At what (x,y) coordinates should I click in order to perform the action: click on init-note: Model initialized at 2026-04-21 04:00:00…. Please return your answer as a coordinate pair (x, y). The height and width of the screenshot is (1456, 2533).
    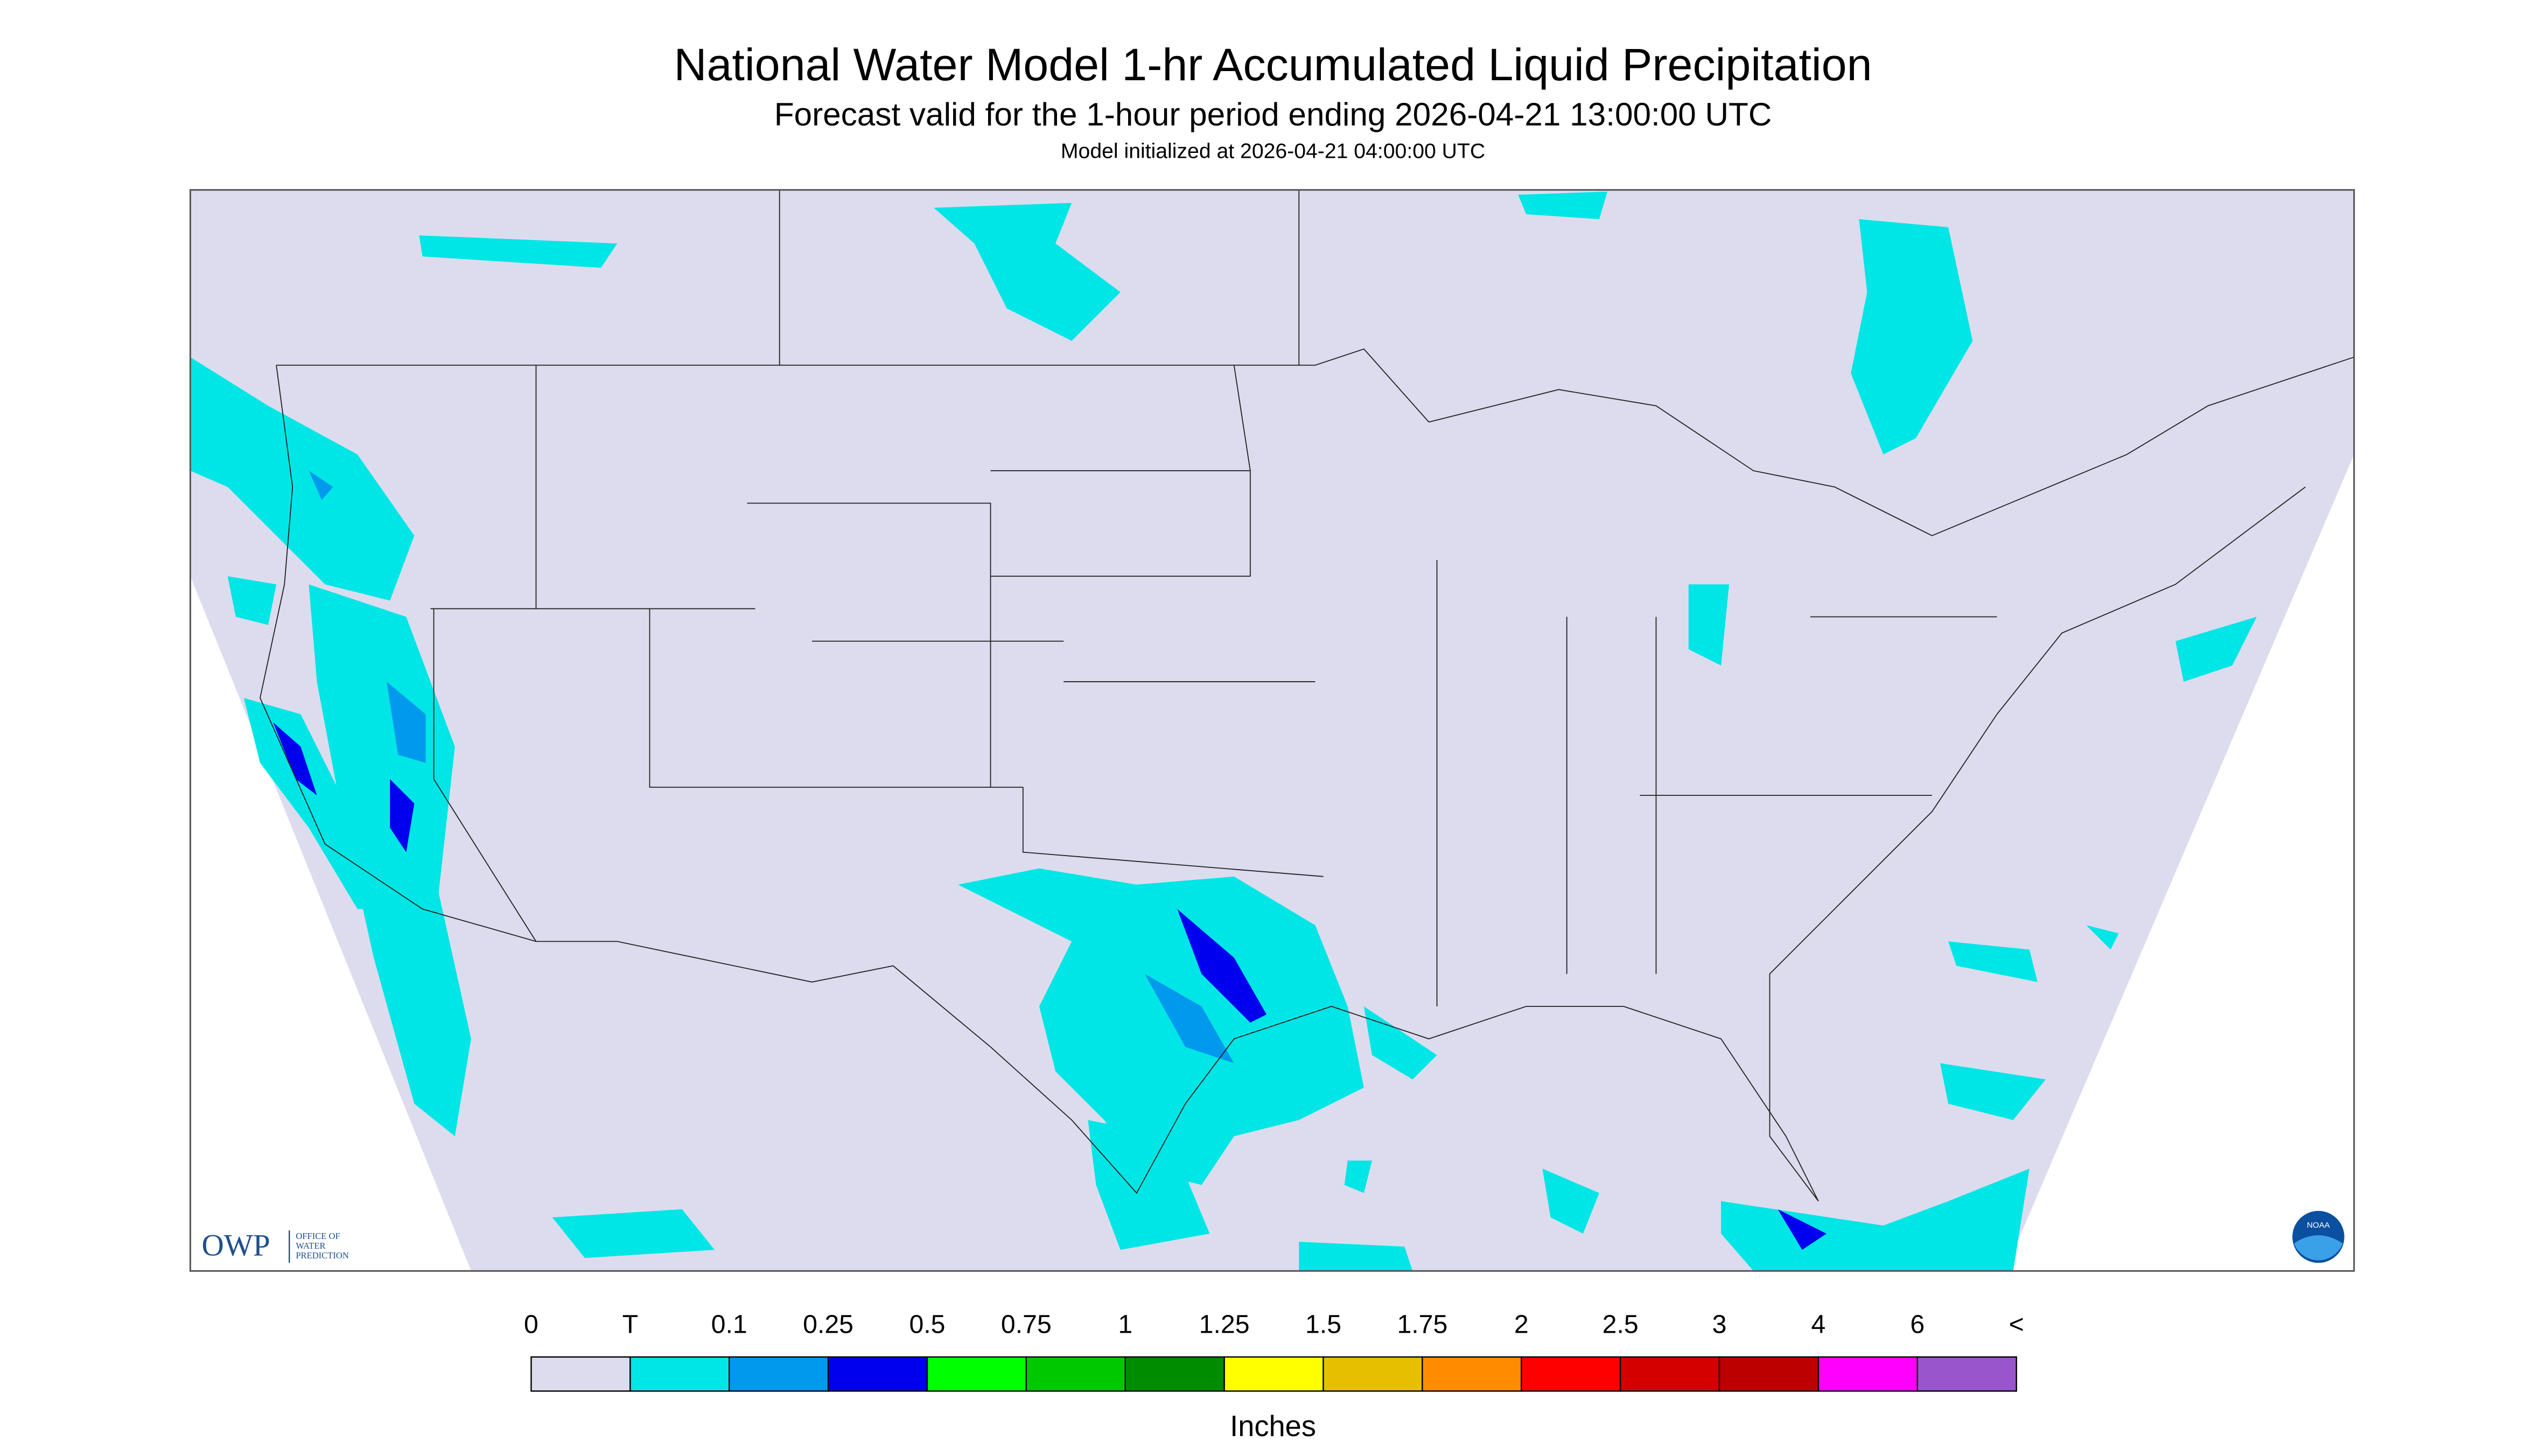
    Looking at the image, I should click on (1273, 151).